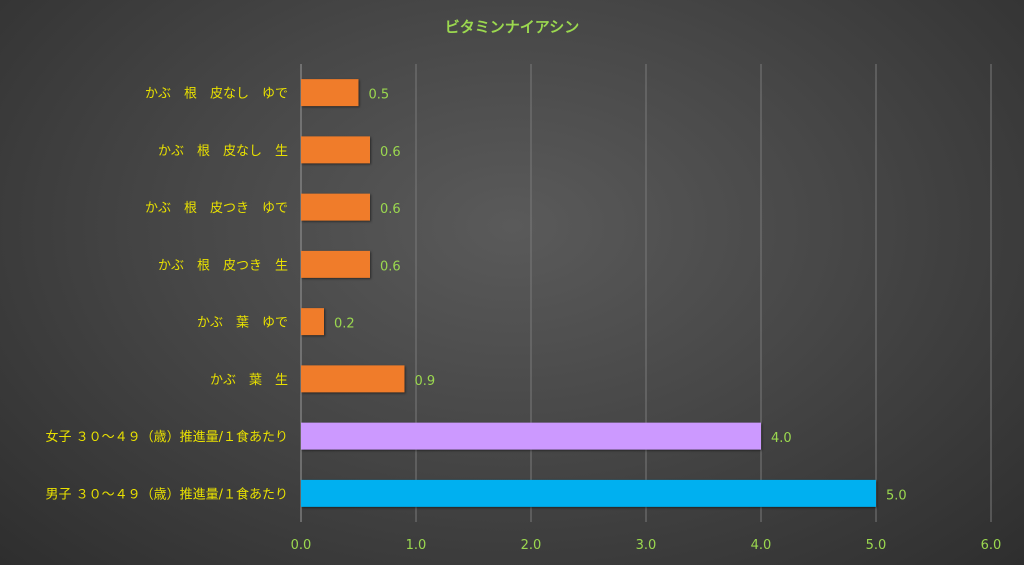 The width and height of the screenshot is (1024, 565). I want to click on x-tick-label: 6.0, so click(991, 545).